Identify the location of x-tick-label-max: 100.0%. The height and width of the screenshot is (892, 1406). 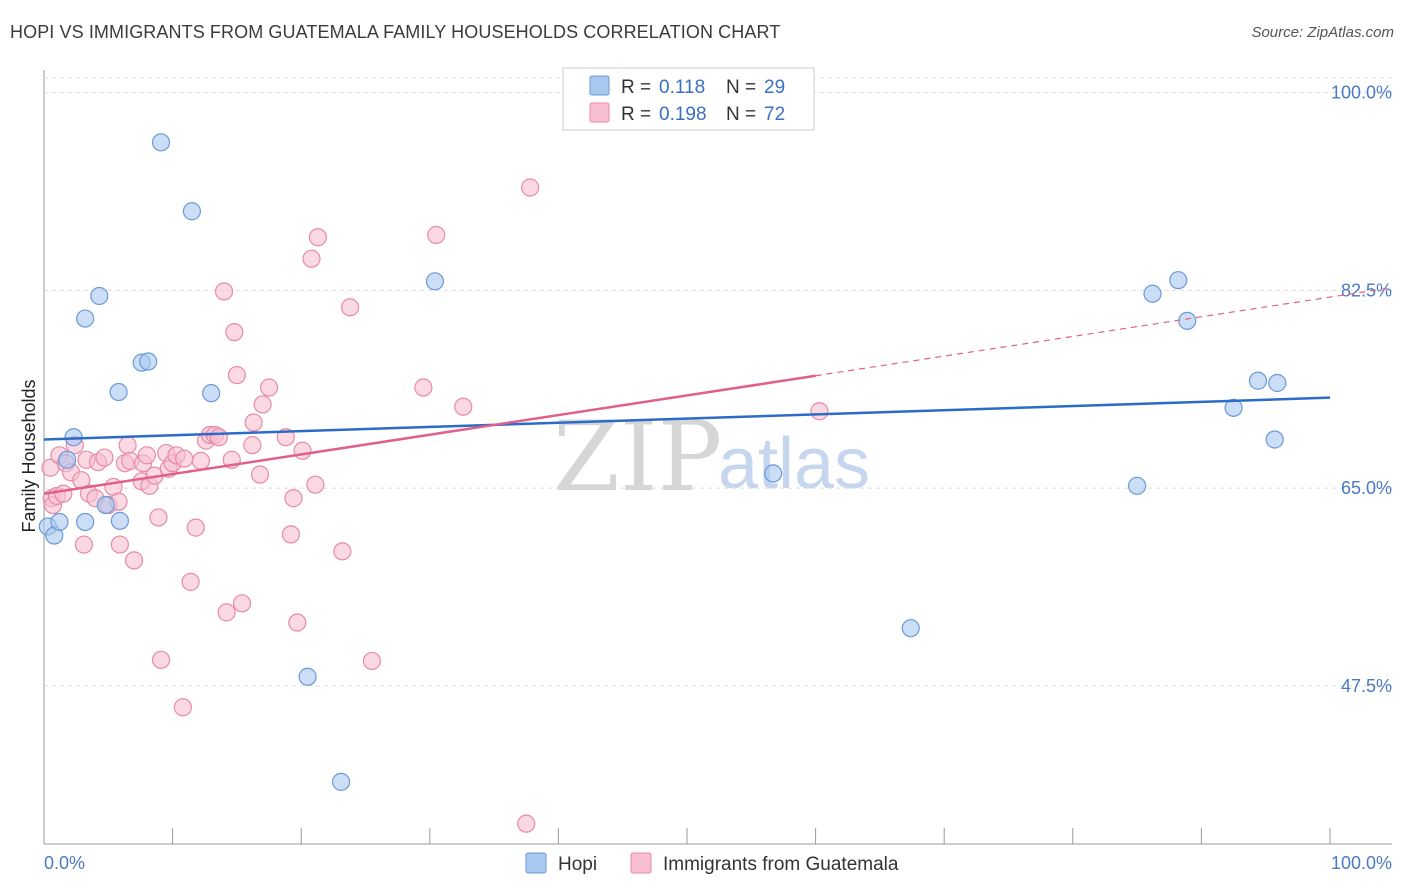
(1361, 863).